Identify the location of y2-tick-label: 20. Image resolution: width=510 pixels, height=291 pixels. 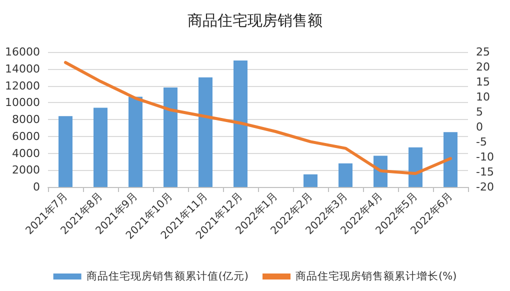
(483, 67).